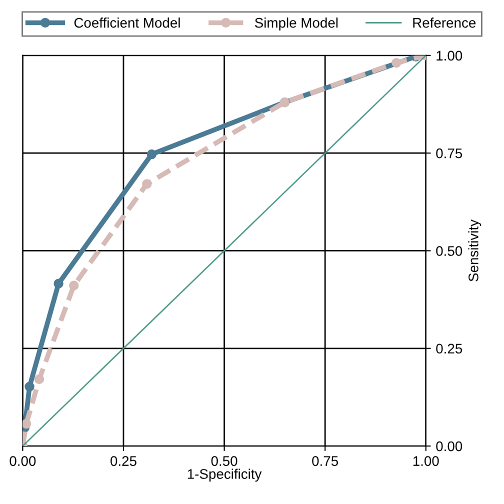 This screenshot has height=504, width=504. What do you see at coordinates (449, 446) in the screenshot?
I see `y-tick-label: 0.00` at bounding box center [449, 446].